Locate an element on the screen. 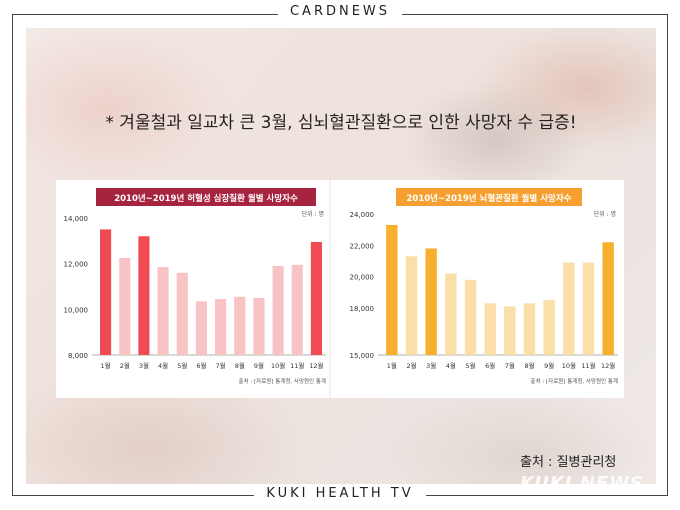  y-tick-label: 18,000 is located at coordinates (362, 309).